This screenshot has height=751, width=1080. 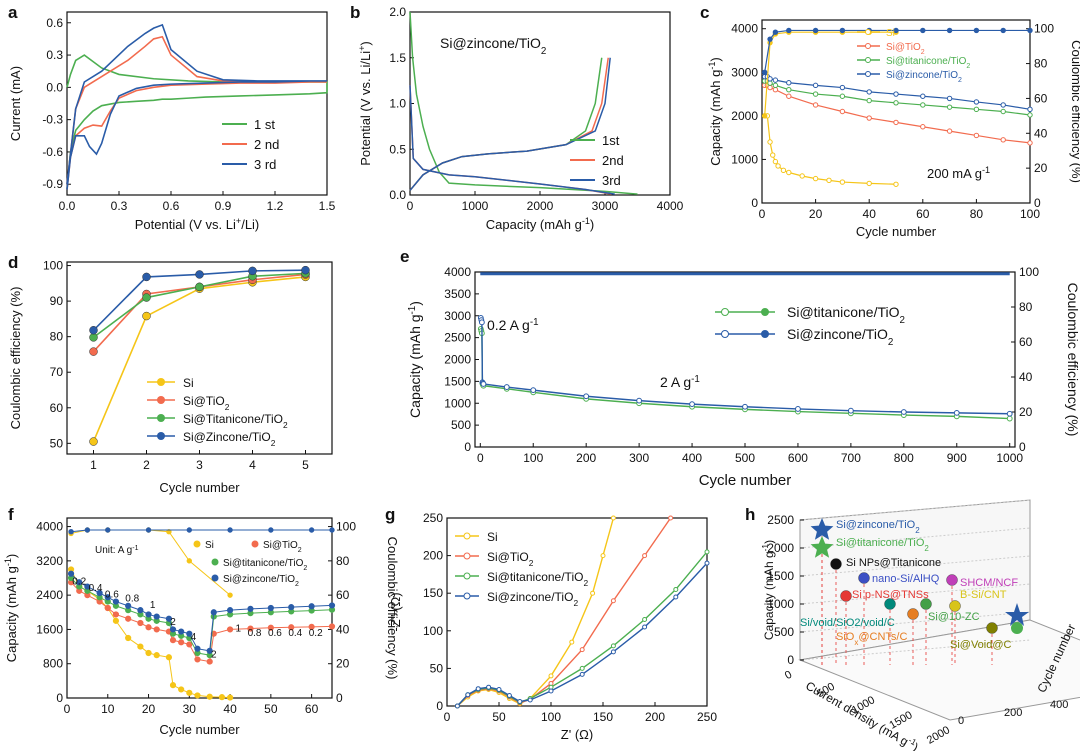 What do you see at coordinates (53, 266) in the screenshot?
I see `y-tick-label: 100` at bounding box center [53, 266].